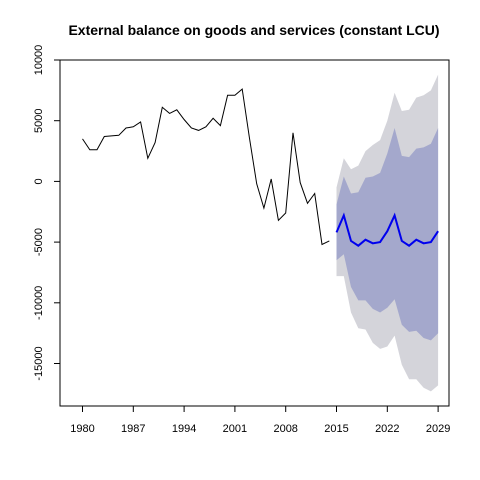 The height and width of the screenshot is (480, 480). I want to click on x-axis: 1980 1987 1994 2001 2008 2015 2022 2029, so click(260, 420).